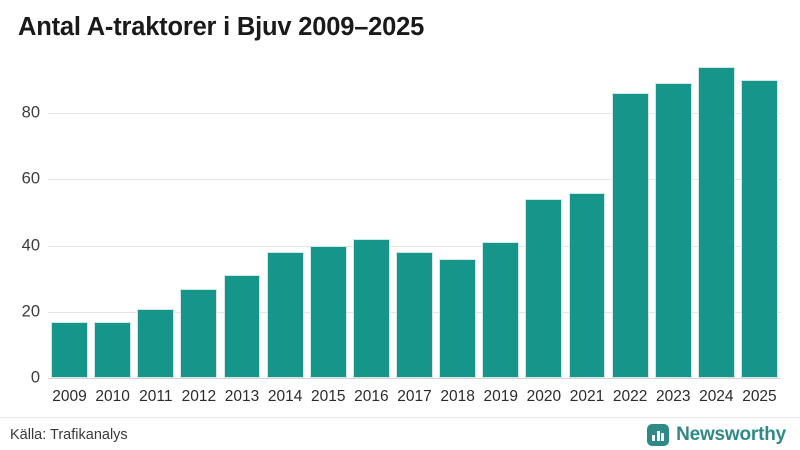 This screenshot has height=450, width=800. Describe the element at coordinates (658, 435) in the screenshot. I see `bar-chart-icon` at that location.